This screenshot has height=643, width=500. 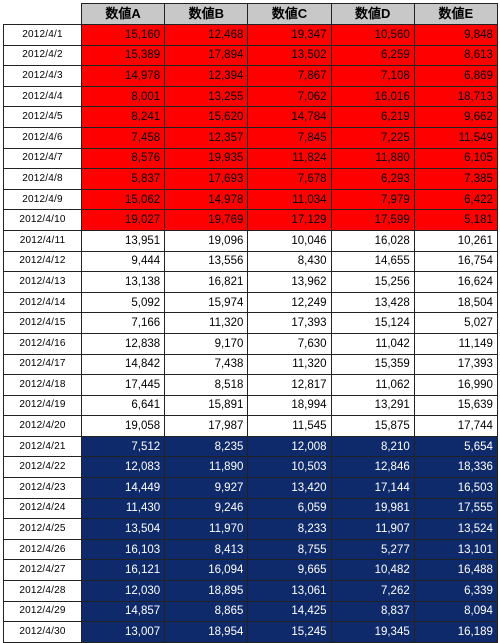 I want to click on value-cell-e: 17,744, so click(x=455, y=426).